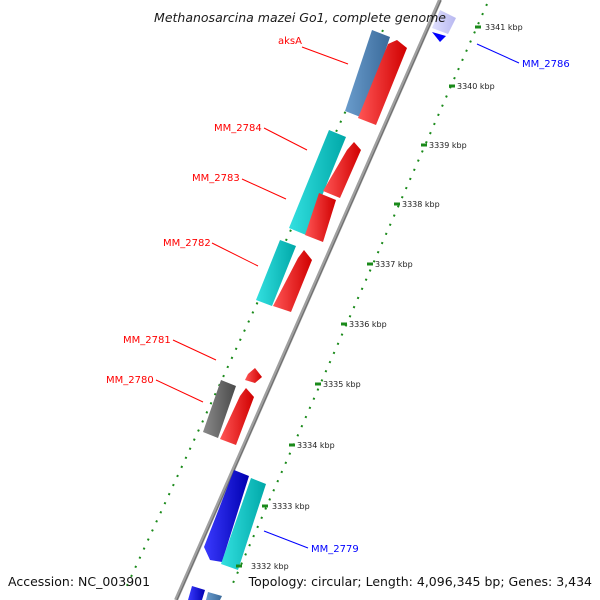 This screenshot has height=600, width=600. Describe the element at coordinates (335, 549) in the screenshot. I see `gene-label-MM_2779: MM_2779` at that location.